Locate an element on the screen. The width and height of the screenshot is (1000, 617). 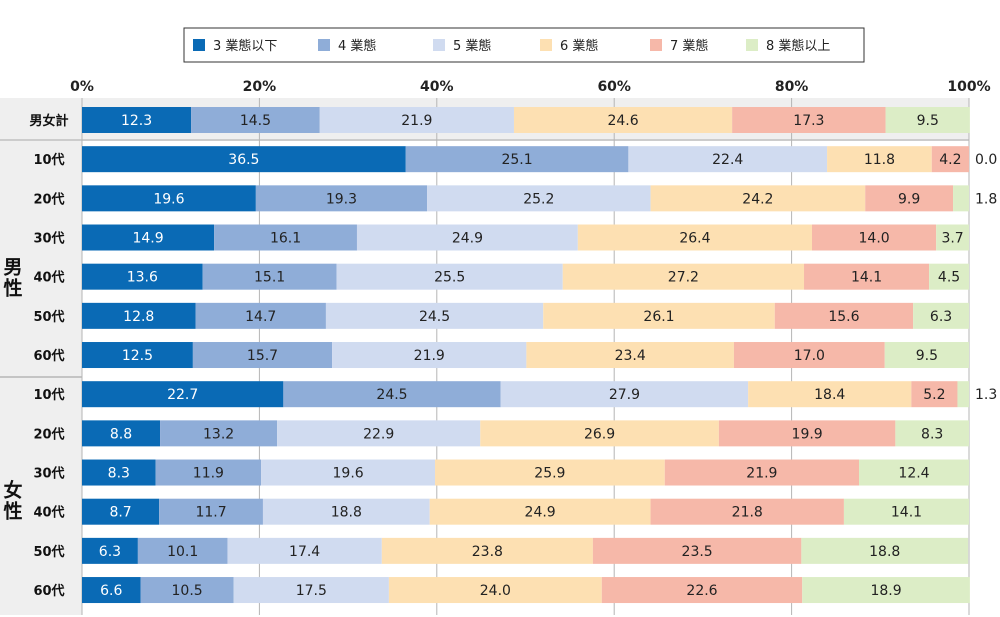
bar-value-label: 22.9 is located at coordinates (378, 434).